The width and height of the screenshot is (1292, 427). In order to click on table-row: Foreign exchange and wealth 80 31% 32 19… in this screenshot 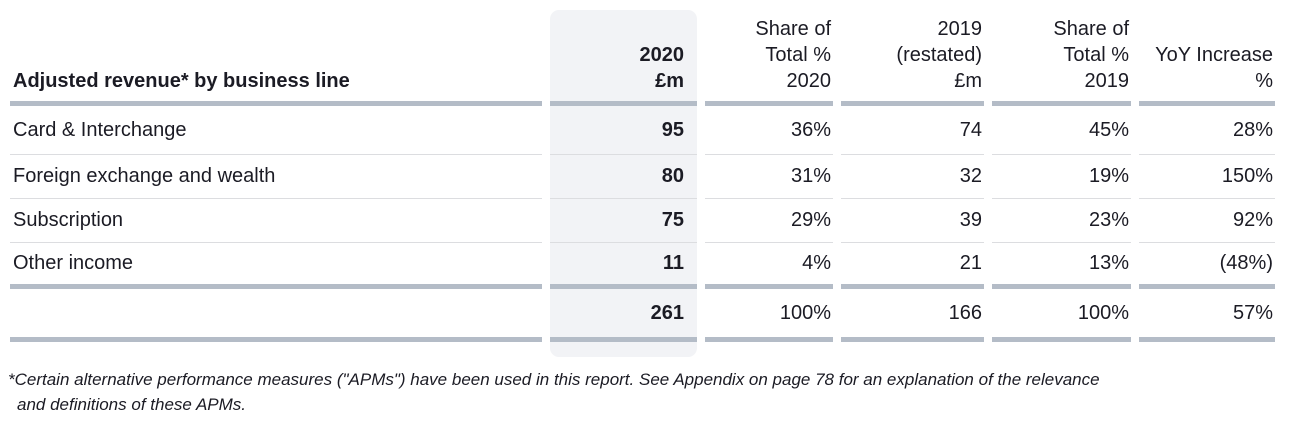, I will do `click(642, 177)`.